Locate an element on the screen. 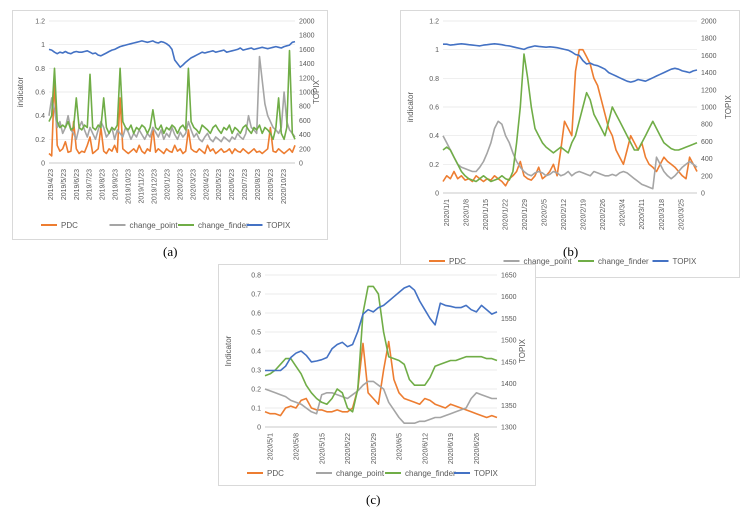  x-tick-label: 2020/6/12 is located at coordinates (425, 448).